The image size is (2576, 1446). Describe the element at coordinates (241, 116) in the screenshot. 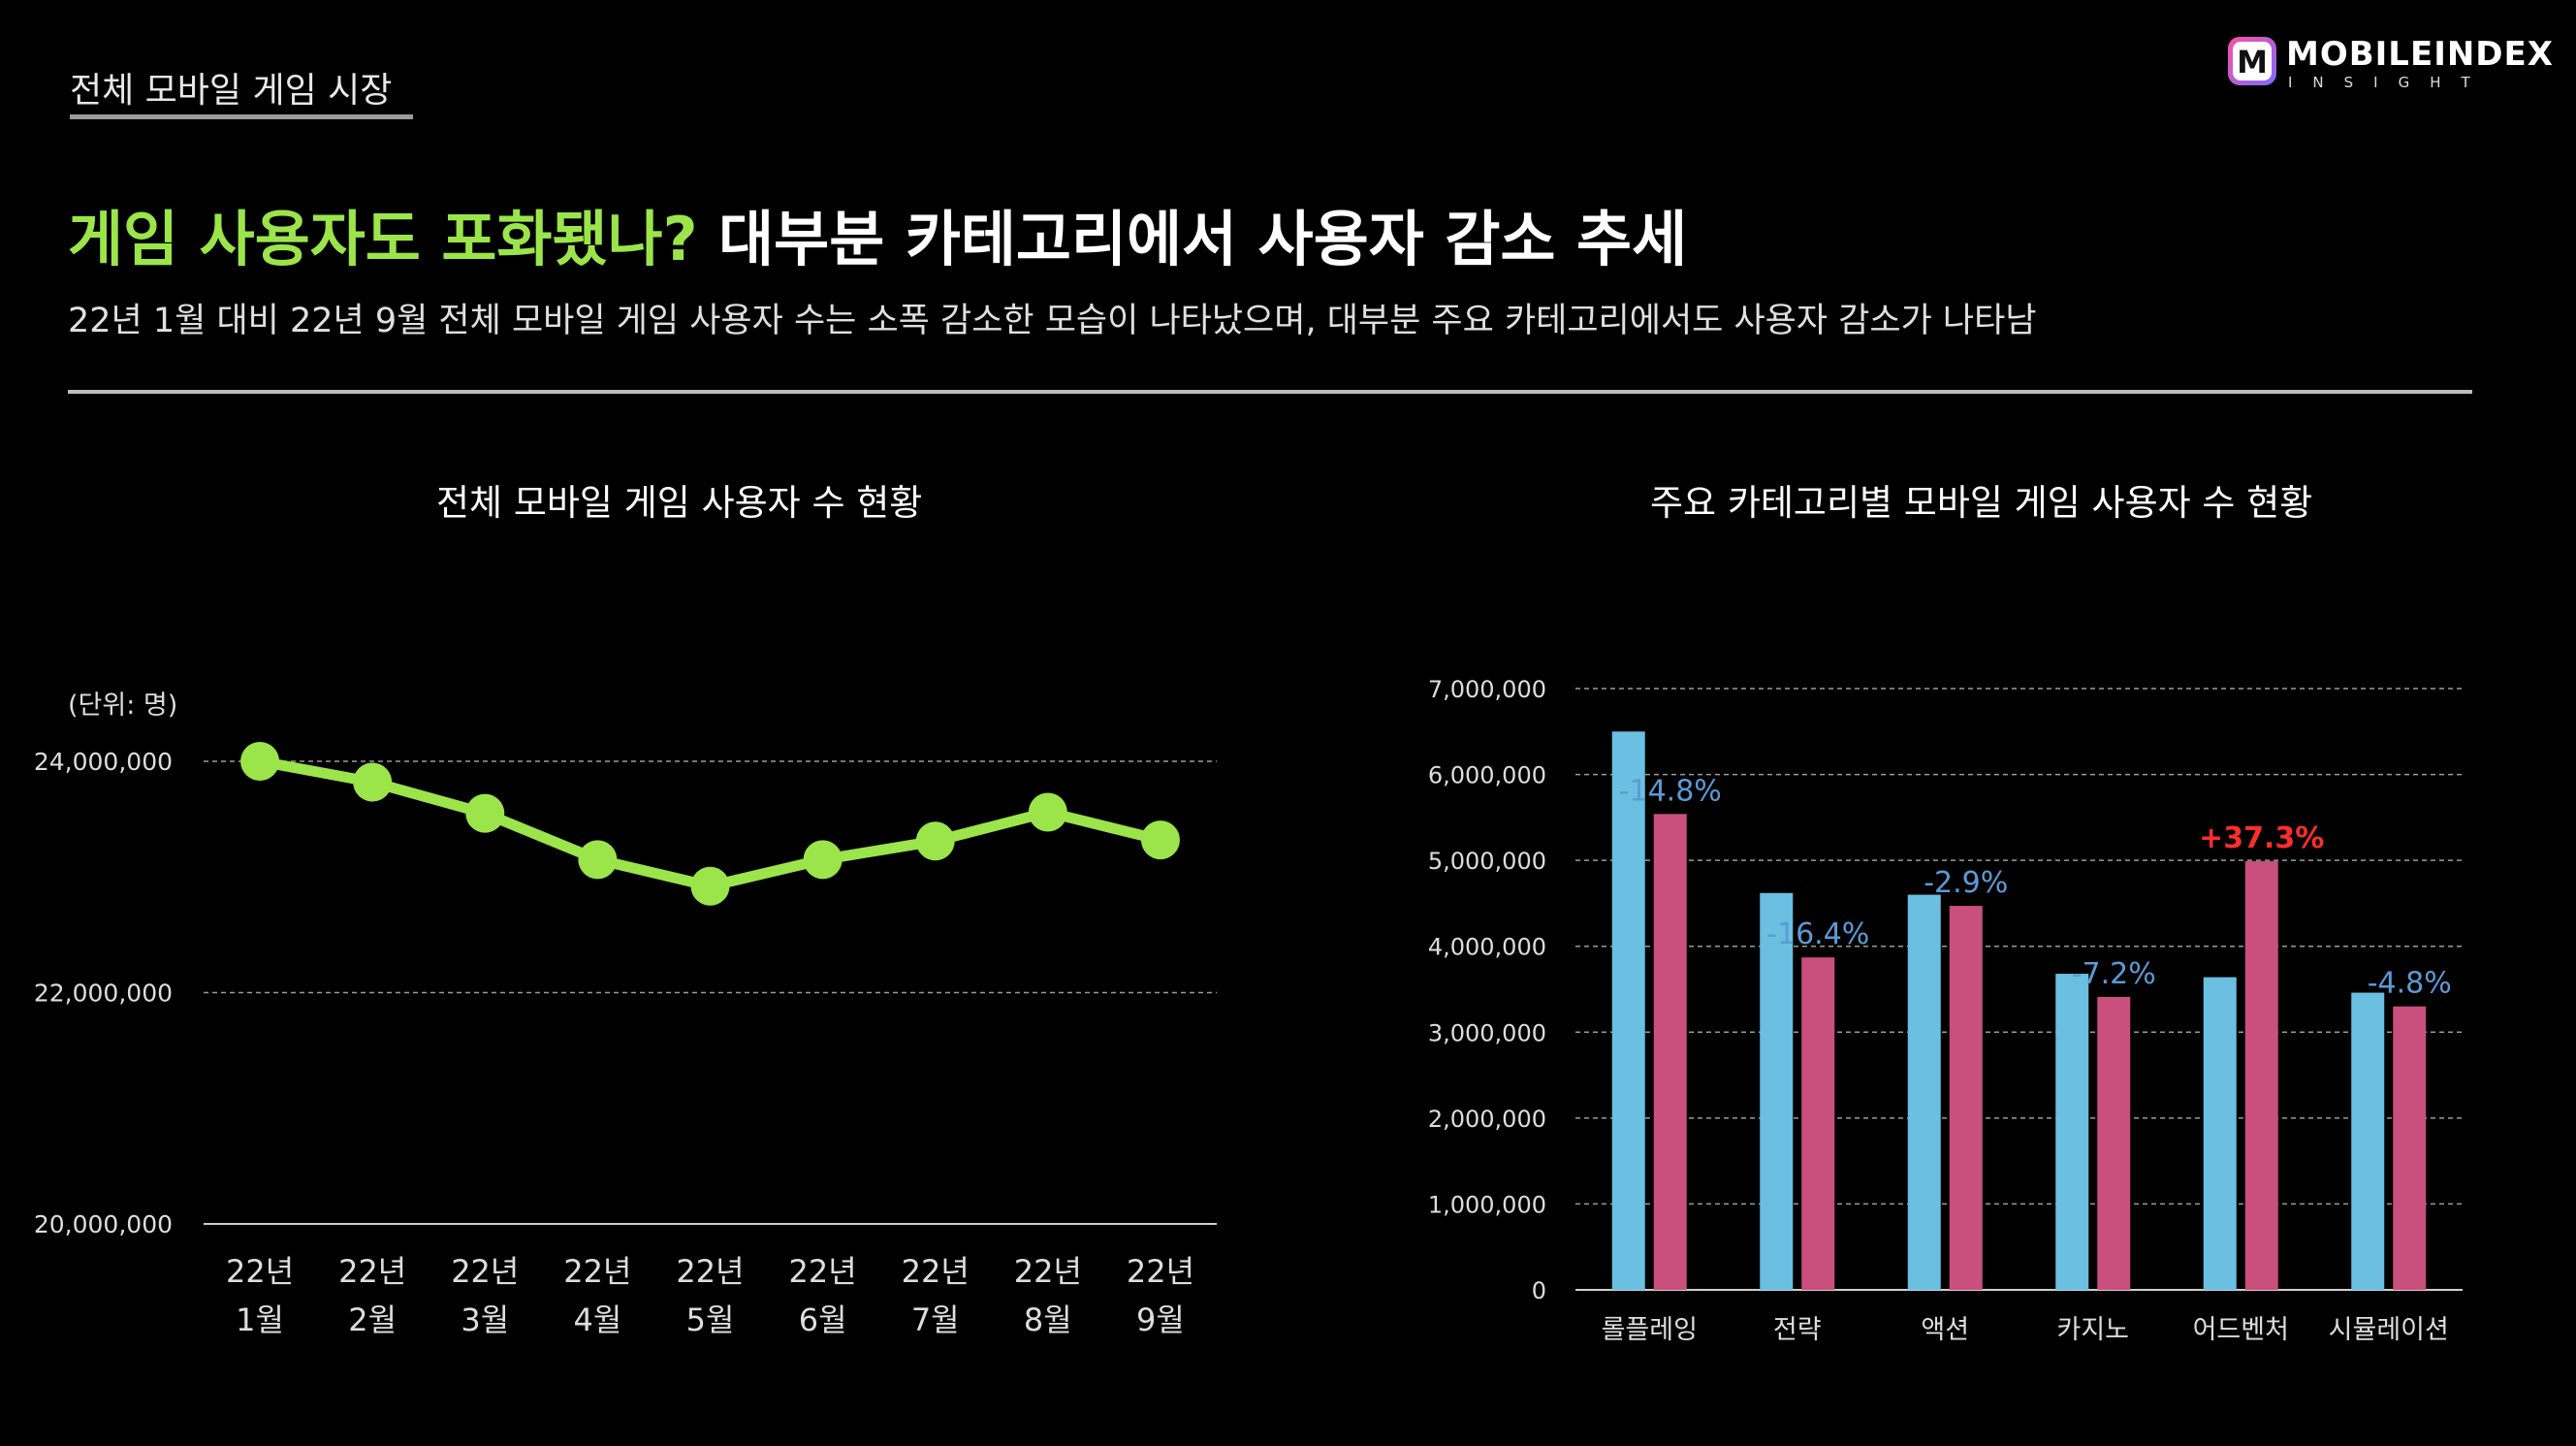

I see `section-tag-underline` at that location.